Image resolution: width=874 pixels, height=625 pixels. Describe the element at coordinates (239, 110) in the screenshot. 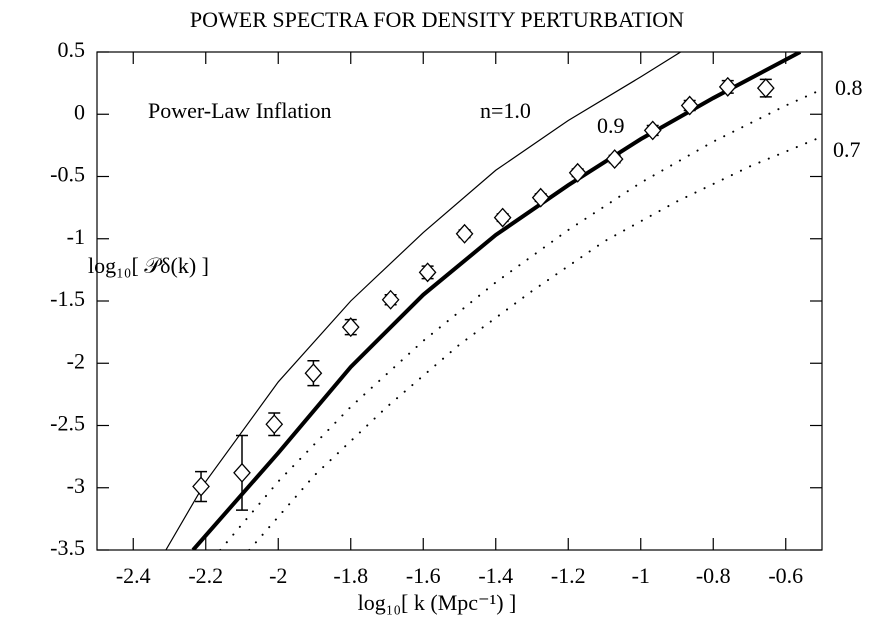

I see `annotation: Power-Law Inflation` at that location.